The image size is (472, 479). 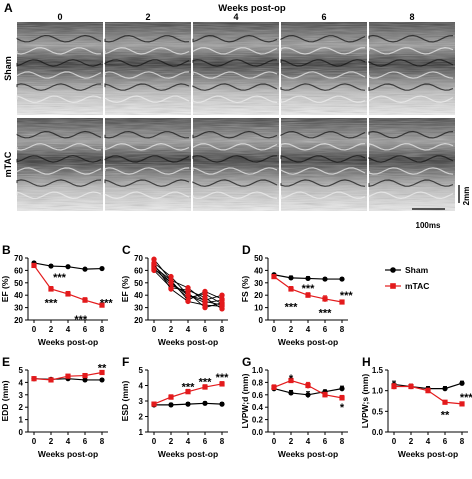 I want to click on panel-letter: D, so click(x=246, y=250).